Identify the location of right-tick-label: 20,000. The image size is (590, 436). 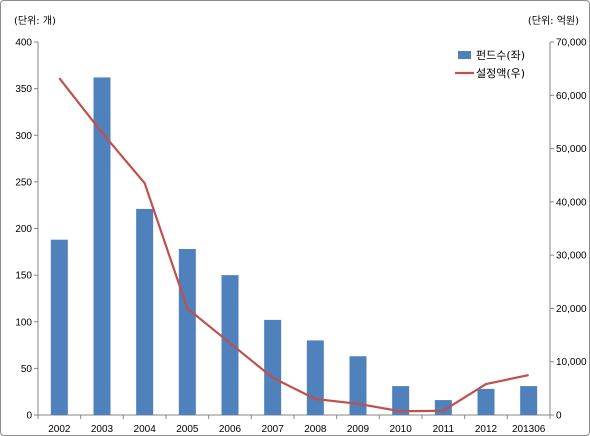
(571, 309).